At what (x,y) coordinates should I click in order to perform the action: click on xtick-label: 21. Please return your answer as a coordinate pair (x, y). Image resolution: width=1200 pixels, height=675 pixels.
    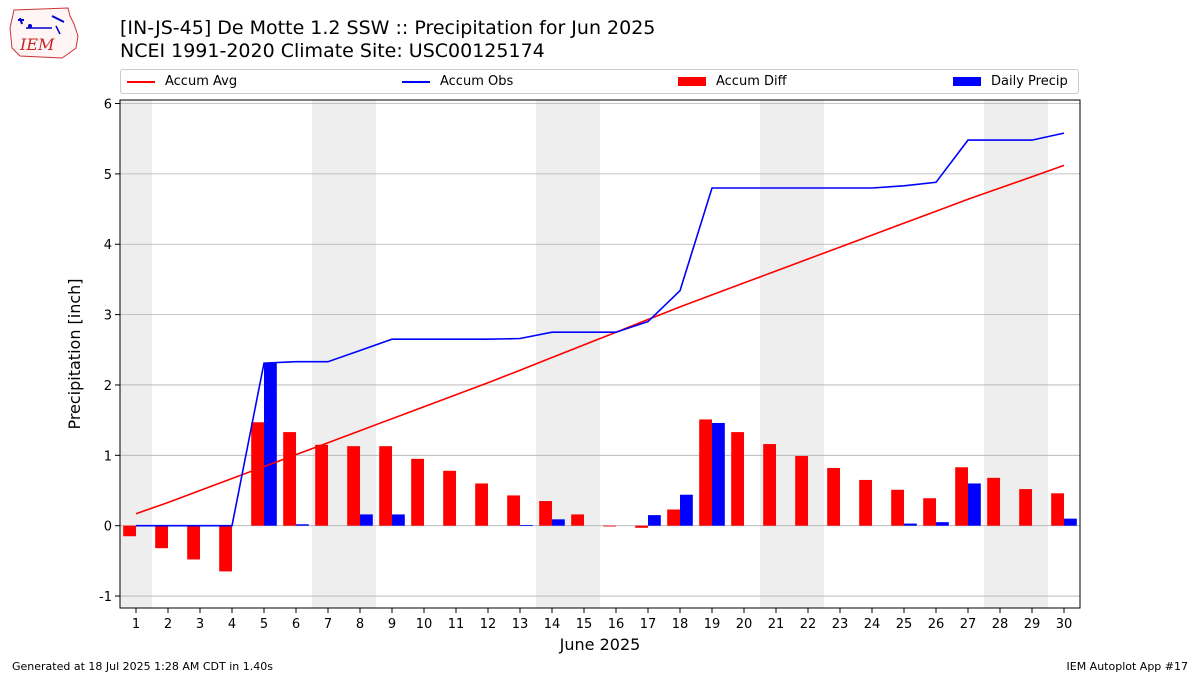
    Looking at the image, I should click on (776, 624).